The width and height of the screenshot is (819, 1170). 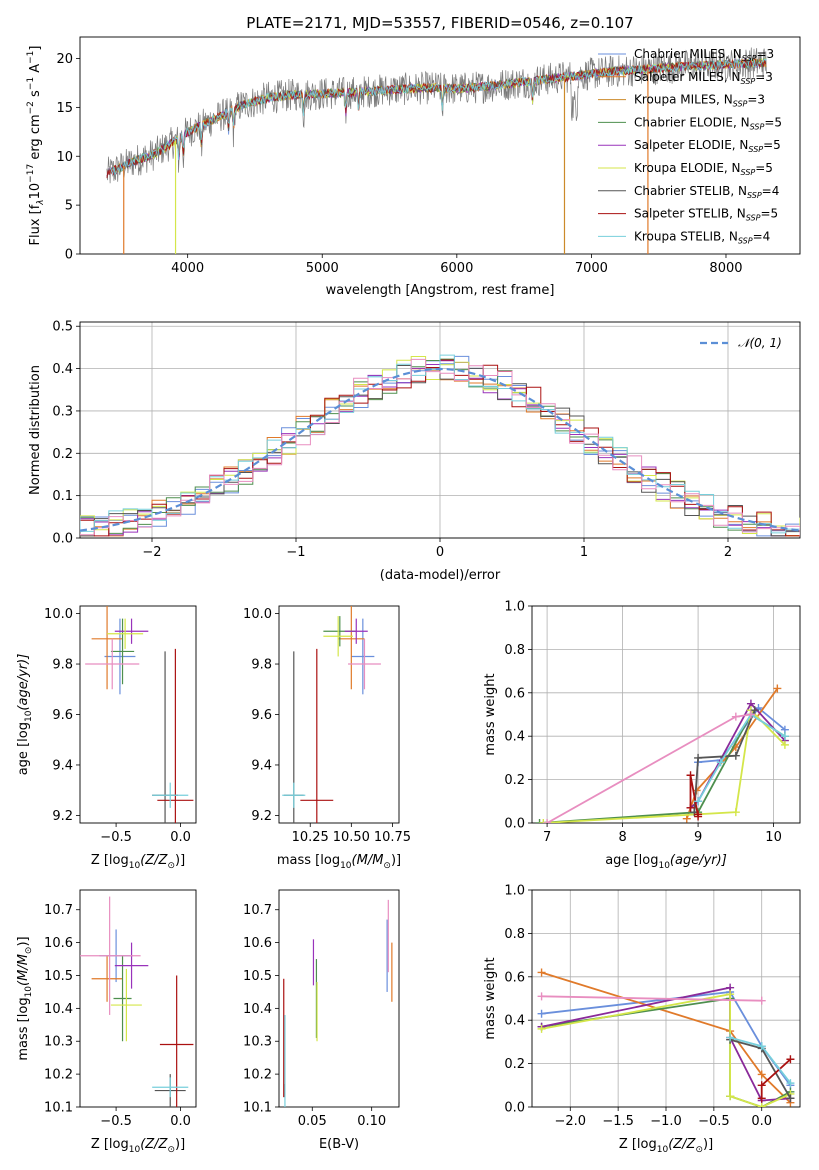 I want to click on y-tick-label: 0.5, so click(x=62, y=327).